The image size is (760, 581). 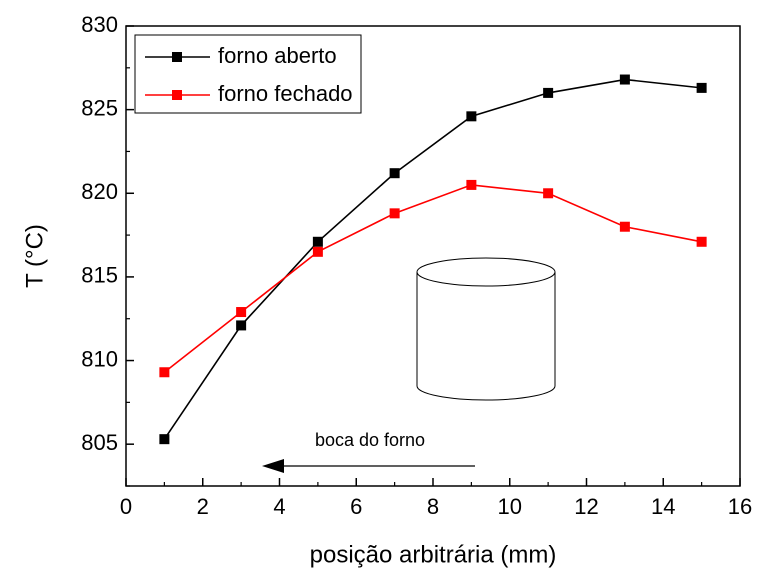 I want to click on arrow, so click(x=368, y=466).